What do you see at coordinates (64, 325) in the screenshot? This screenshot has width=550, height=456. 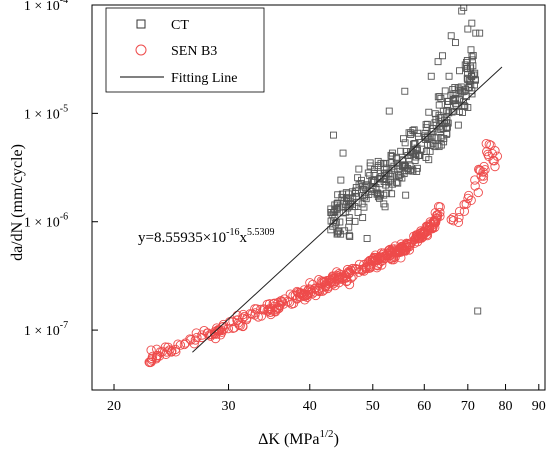 I see `y-tick-label-part-1: -7` at bounding box center [64, 325].